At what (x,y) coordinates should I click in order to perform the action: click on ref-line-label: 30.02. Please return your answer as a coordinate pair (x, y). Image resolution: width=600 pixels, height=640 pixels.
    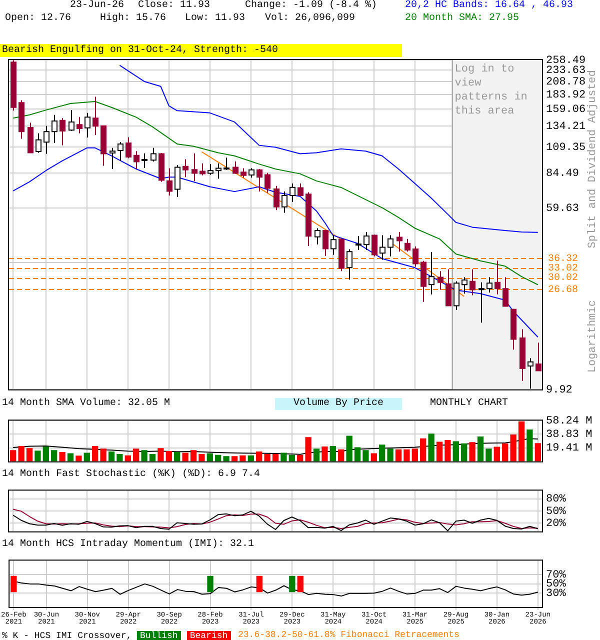
    Looking at the image, I should click on (563, 278).